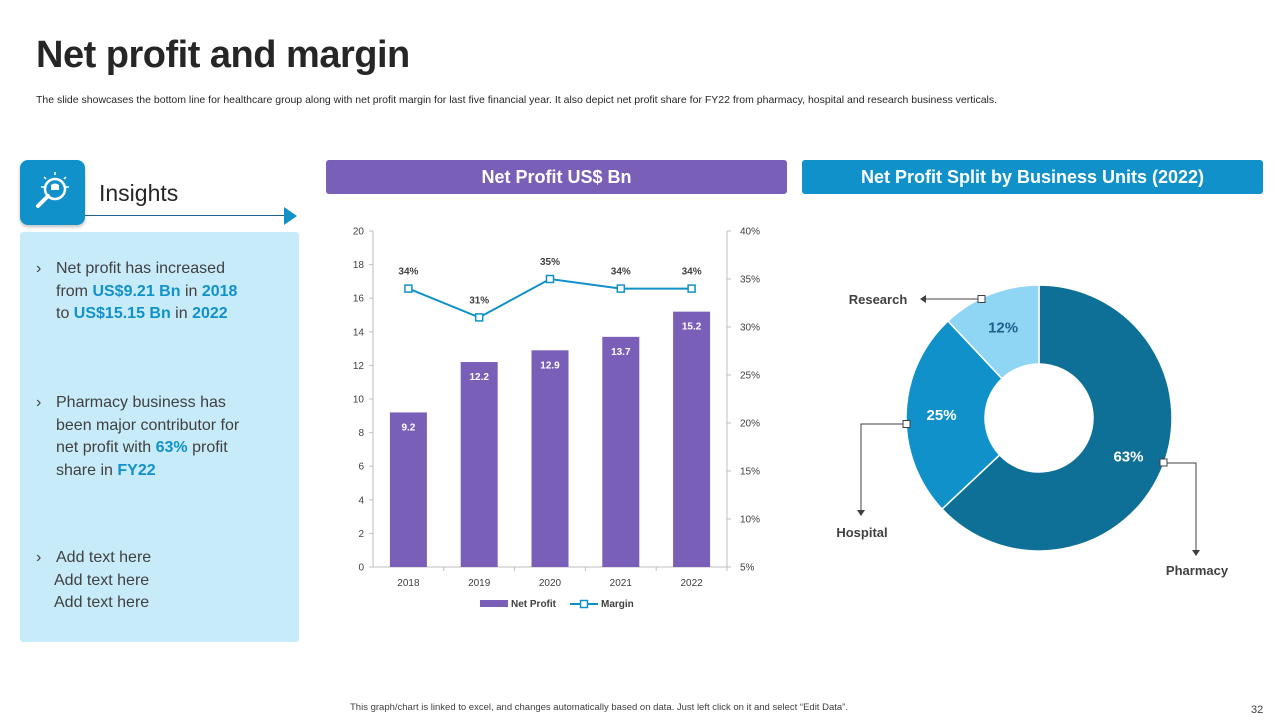 The height and width of the screenshot is (720, 1280). I want to click on margin-line, so click(550, 298).